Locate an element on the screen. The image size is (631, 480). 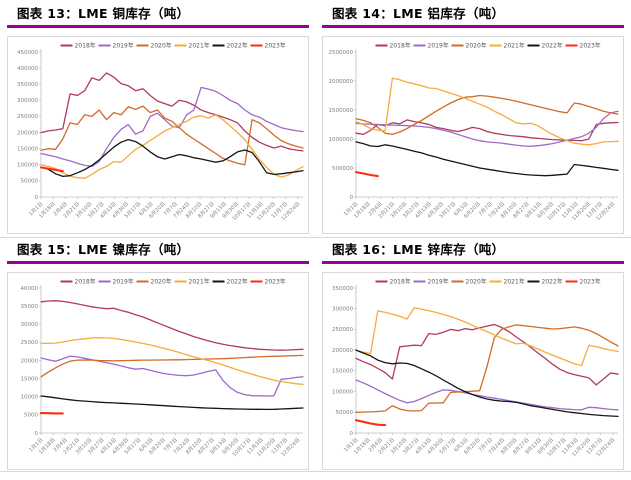
title-underline-rule is located at coordinates (158, 262).